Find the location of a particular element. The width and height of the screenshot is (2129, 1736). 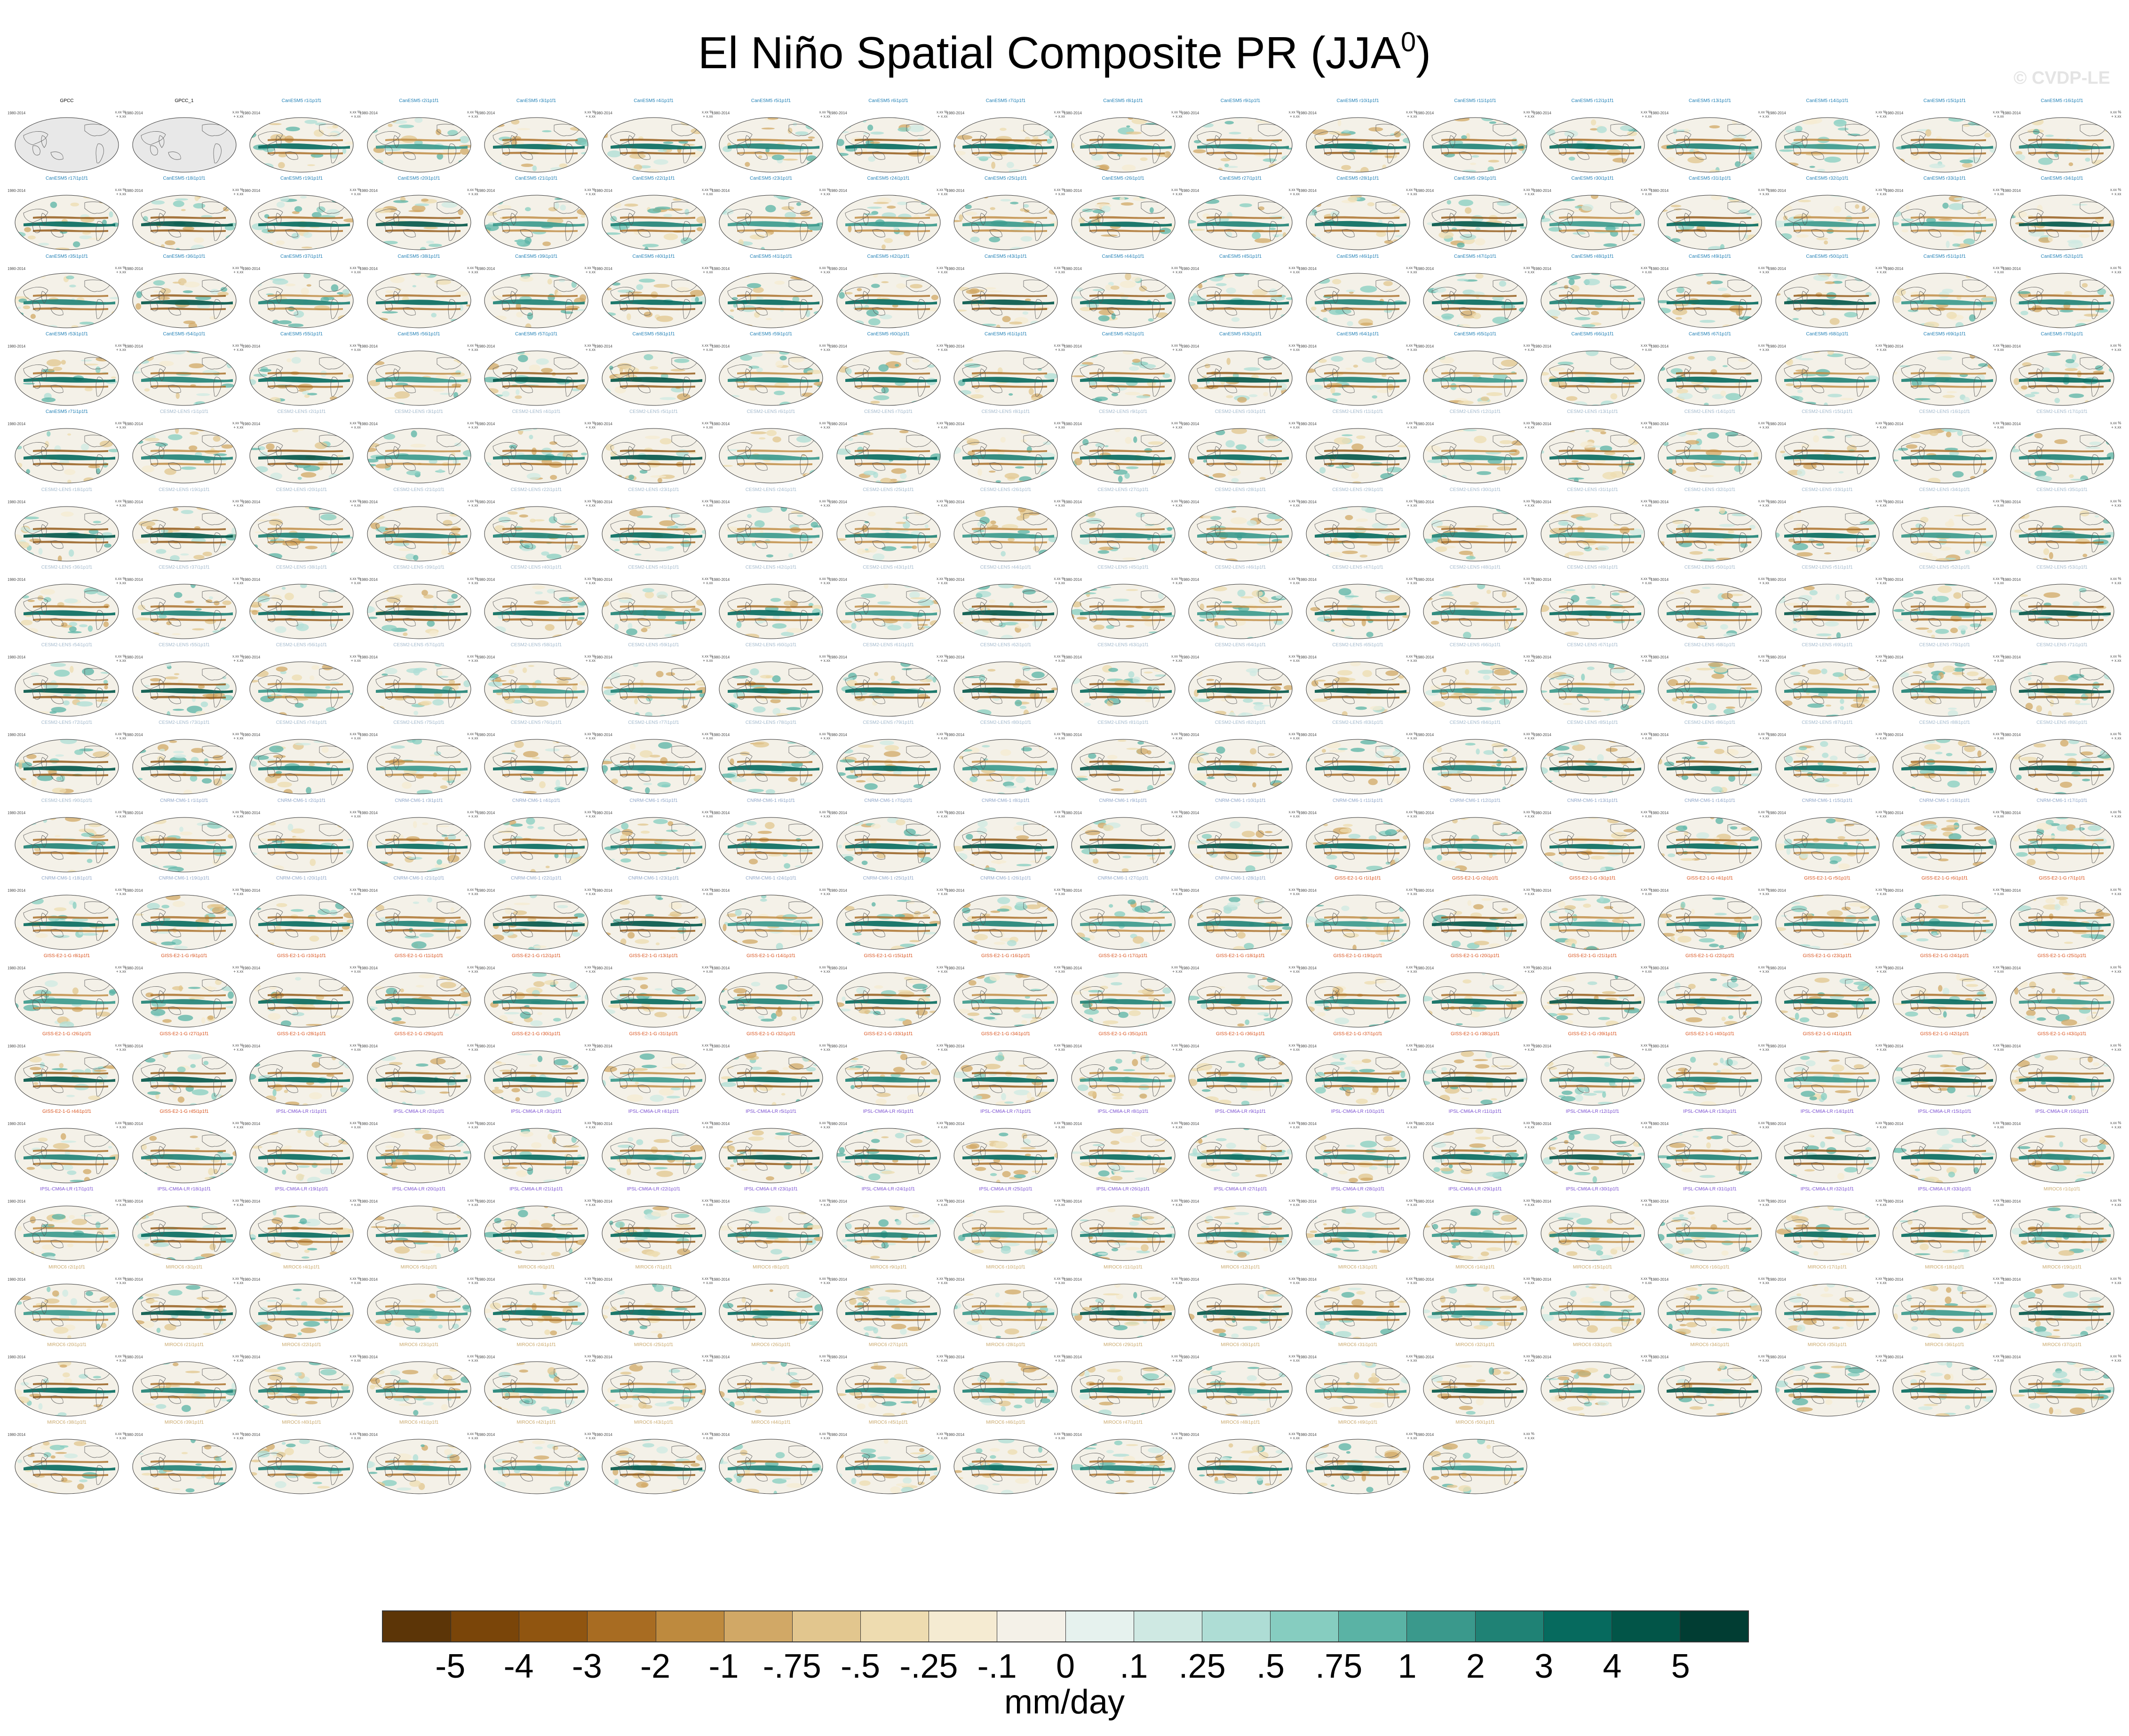

panel-title: CESM2-LENS r54i1p1f1 is located at coordinates (67, 645).